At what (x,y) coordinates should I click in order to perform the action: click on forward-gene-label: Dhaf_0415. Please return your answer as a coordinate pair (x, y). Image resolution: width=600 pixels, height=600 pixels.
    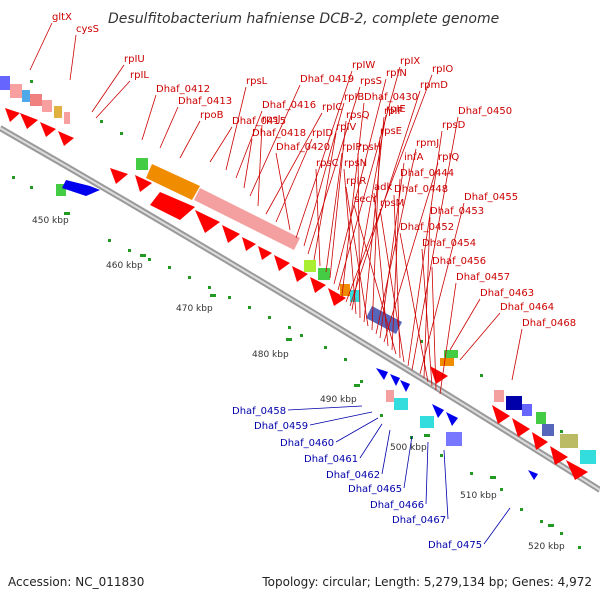
    Looking at the image, I should click on (259, 121).